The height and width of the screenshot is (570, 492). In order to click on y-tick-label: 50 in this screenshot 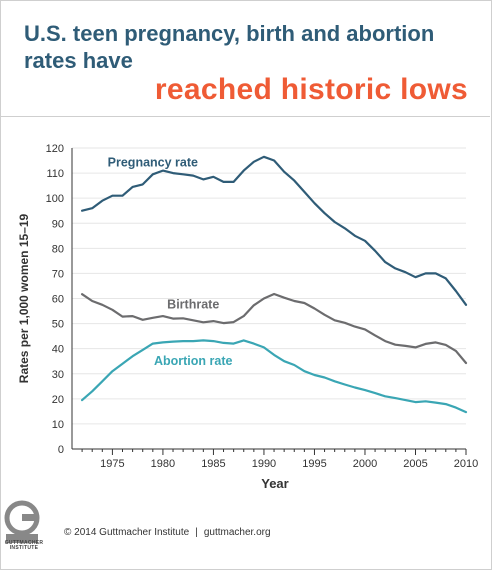, I will do `click(58, 325)`.